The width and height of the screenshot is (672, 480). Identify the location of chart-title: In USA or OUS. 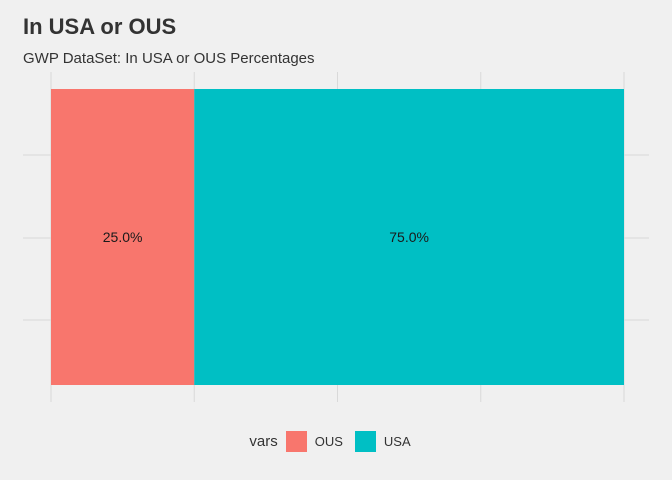
(100, 26).